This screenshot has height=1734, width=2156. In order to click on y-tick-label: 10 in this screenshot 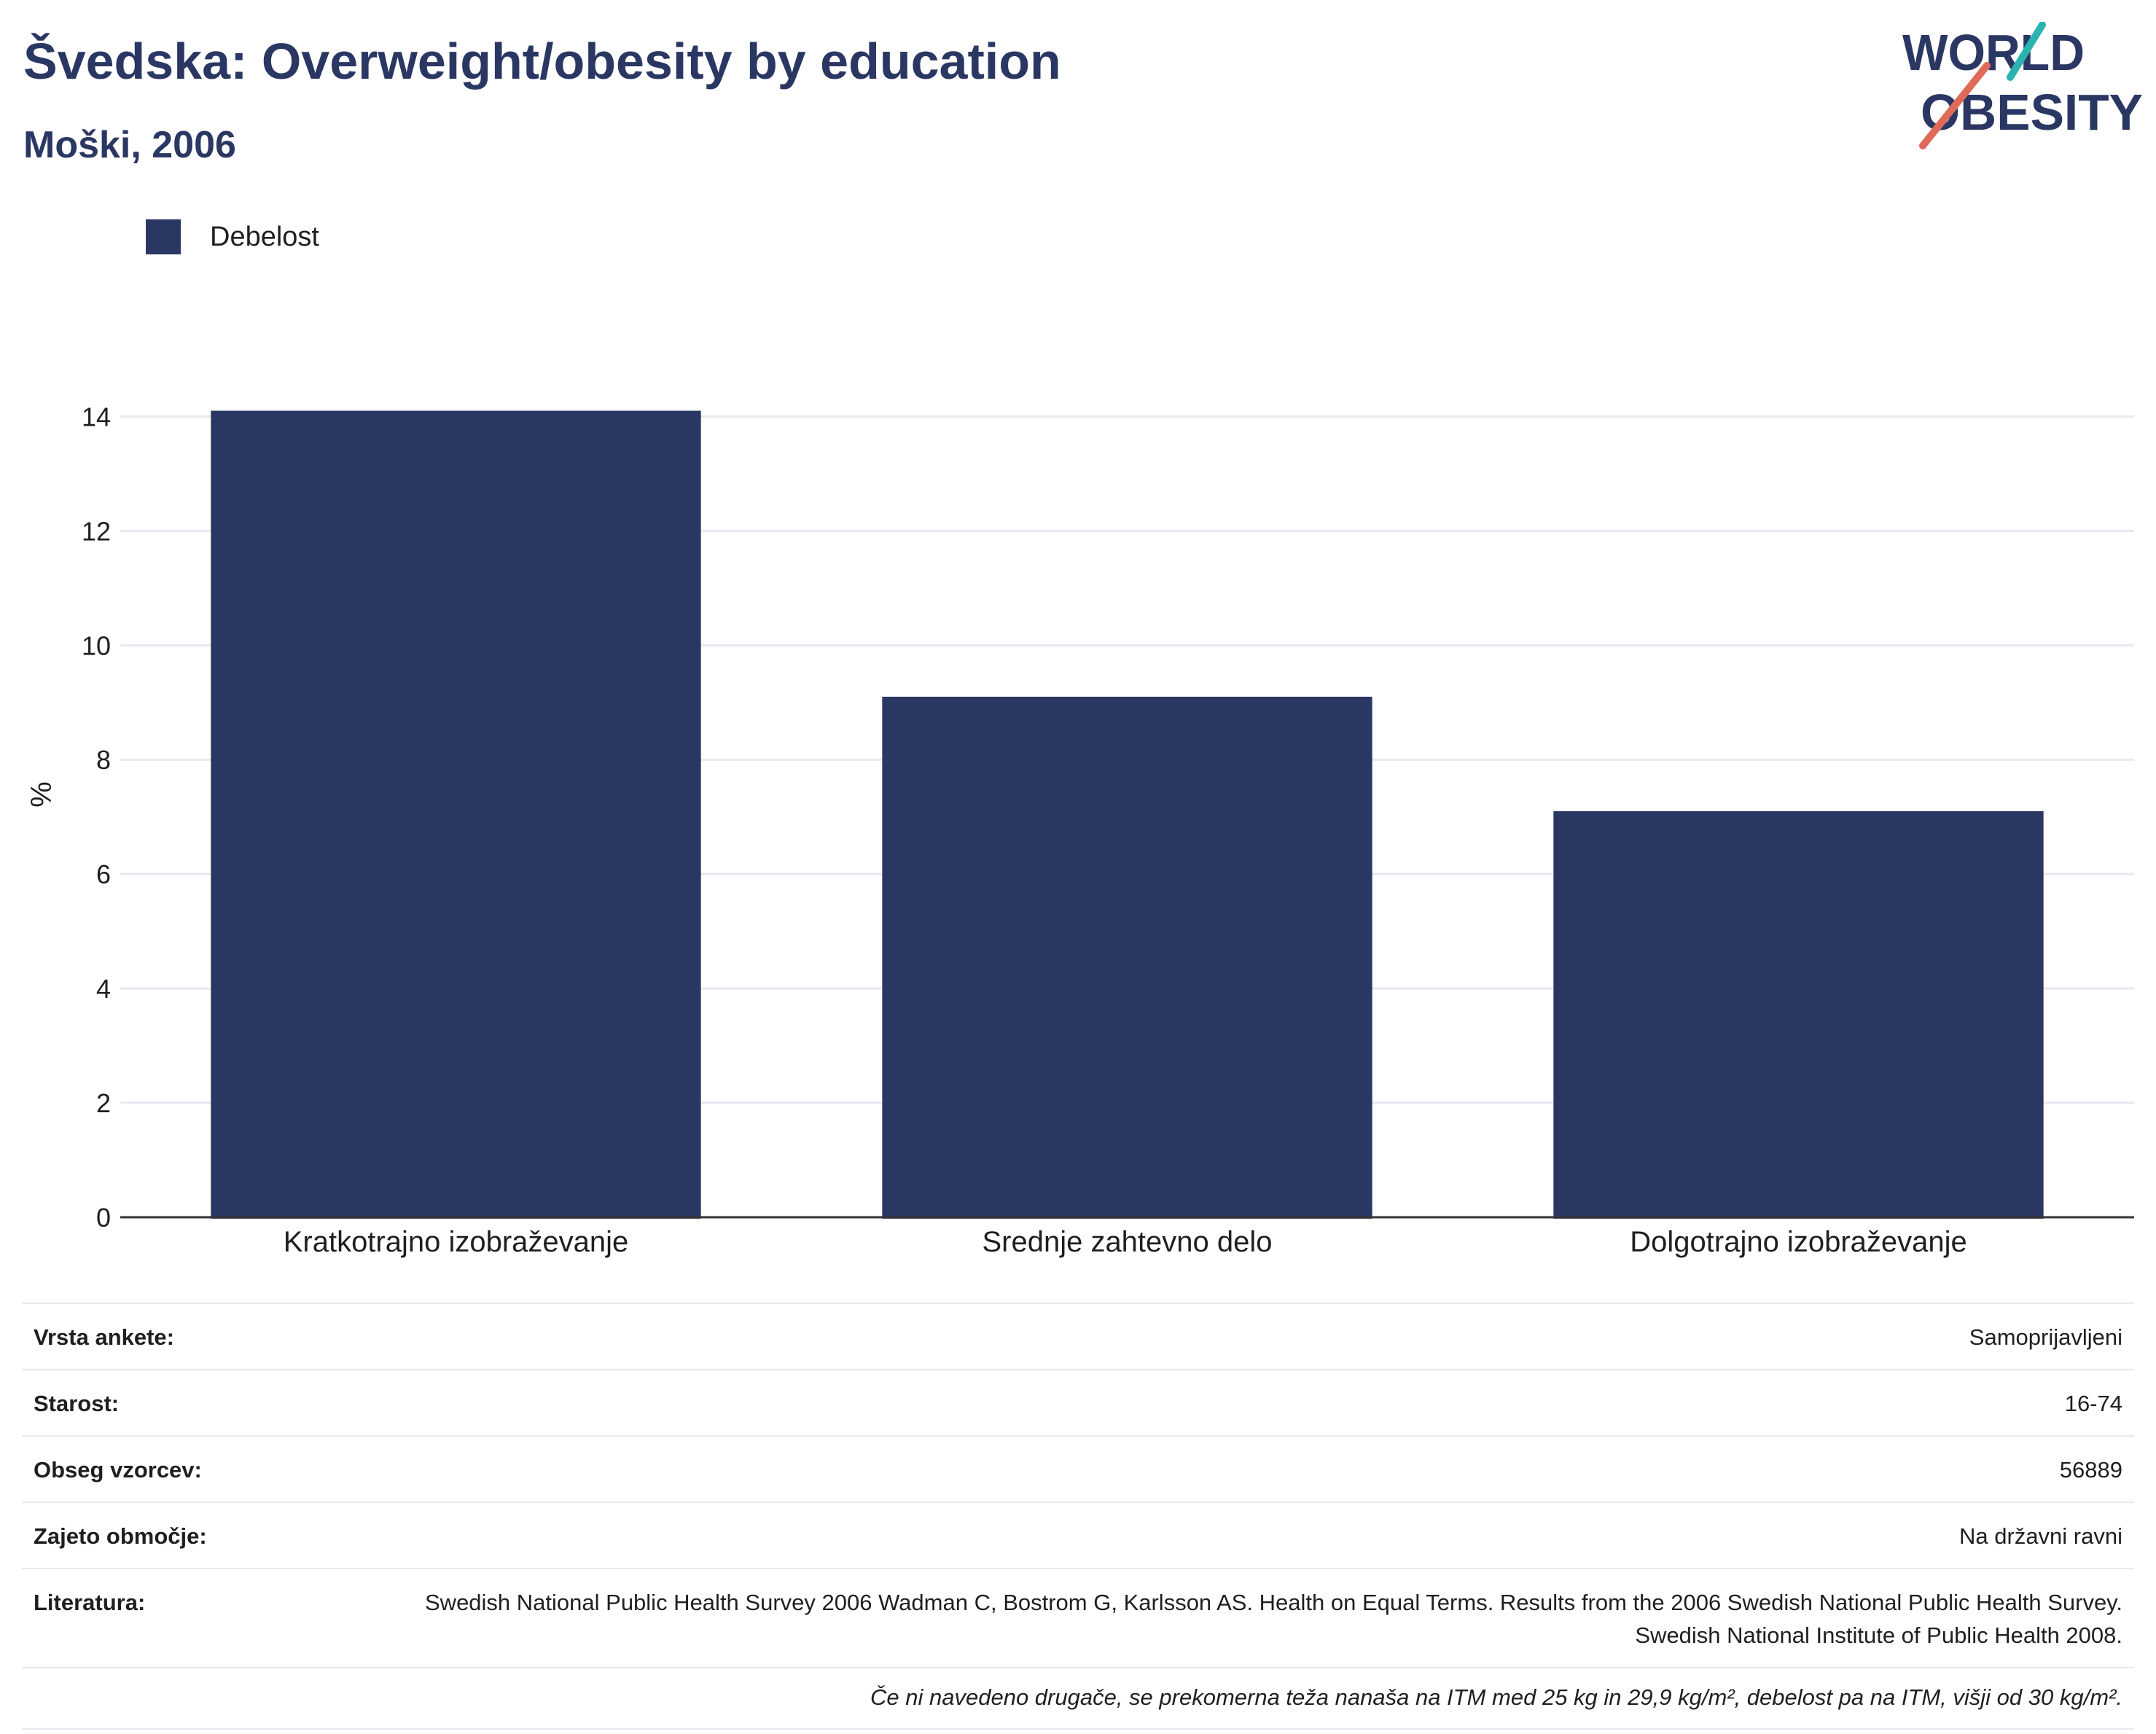, I will do `click(97, 645)`.